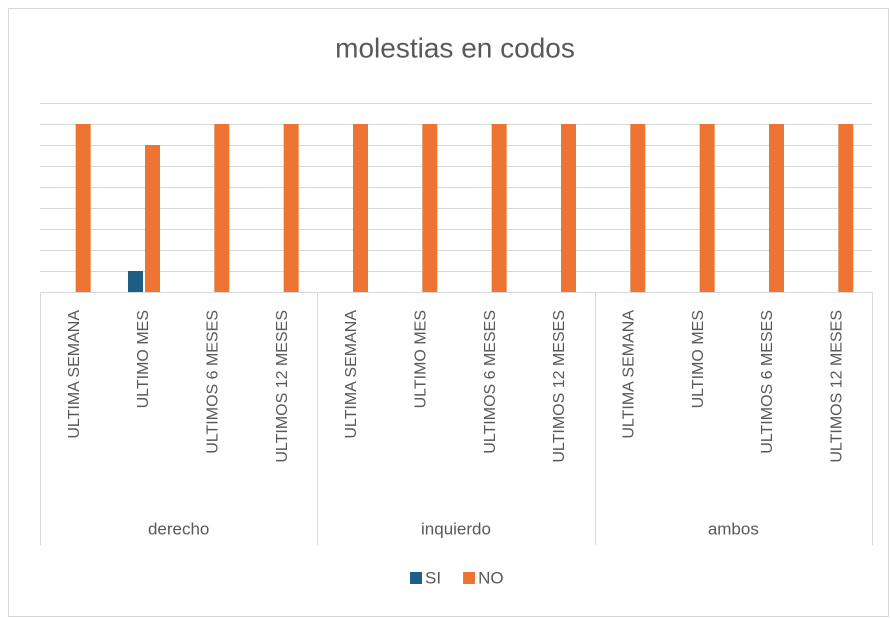 The image size is (890, 618). Describe the element at coordinates (455, 47) in the screenshot. I see `chart-title: molestias en codos` at that location.